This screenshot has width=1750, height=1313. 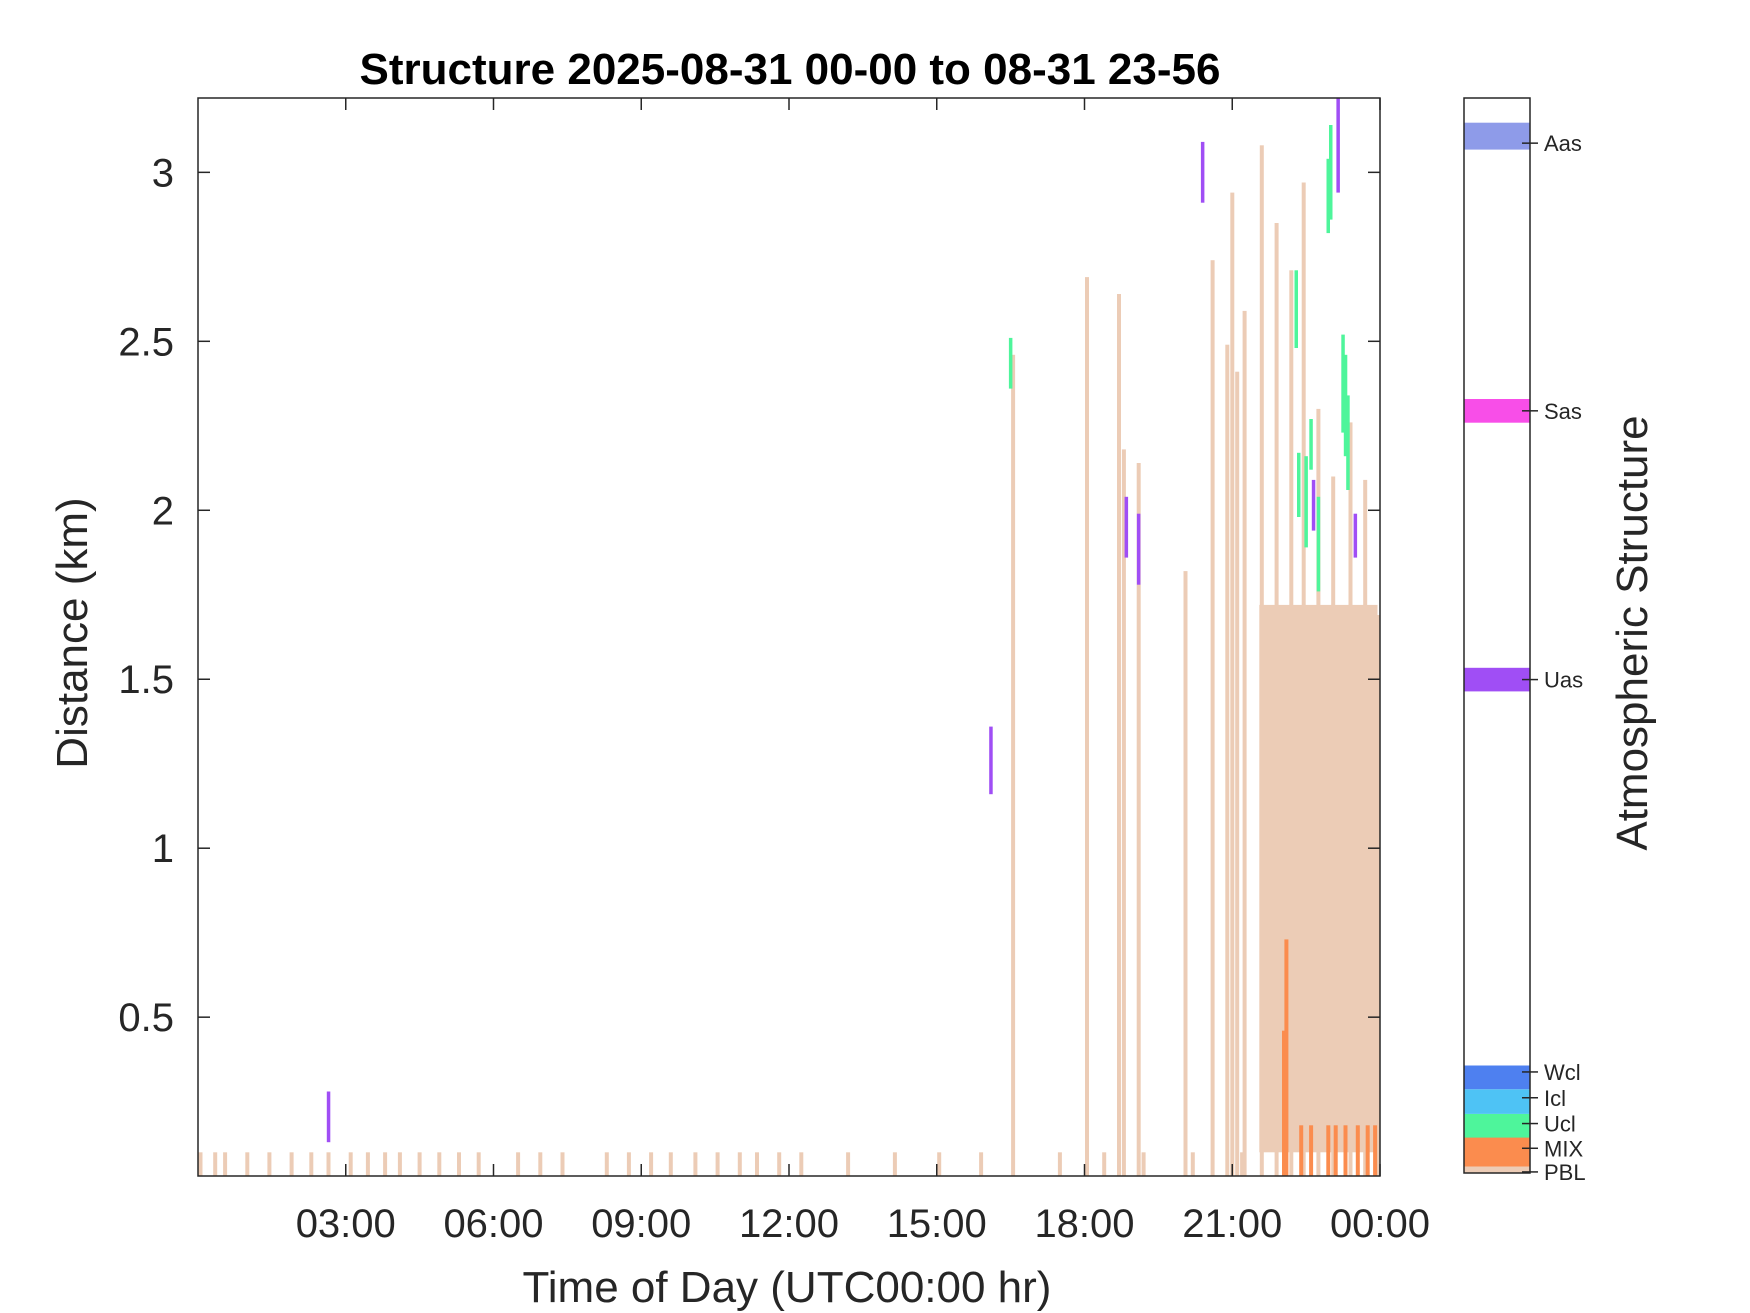 I want to click on y-tick-label: 2.5, so click(x=146, y=342).